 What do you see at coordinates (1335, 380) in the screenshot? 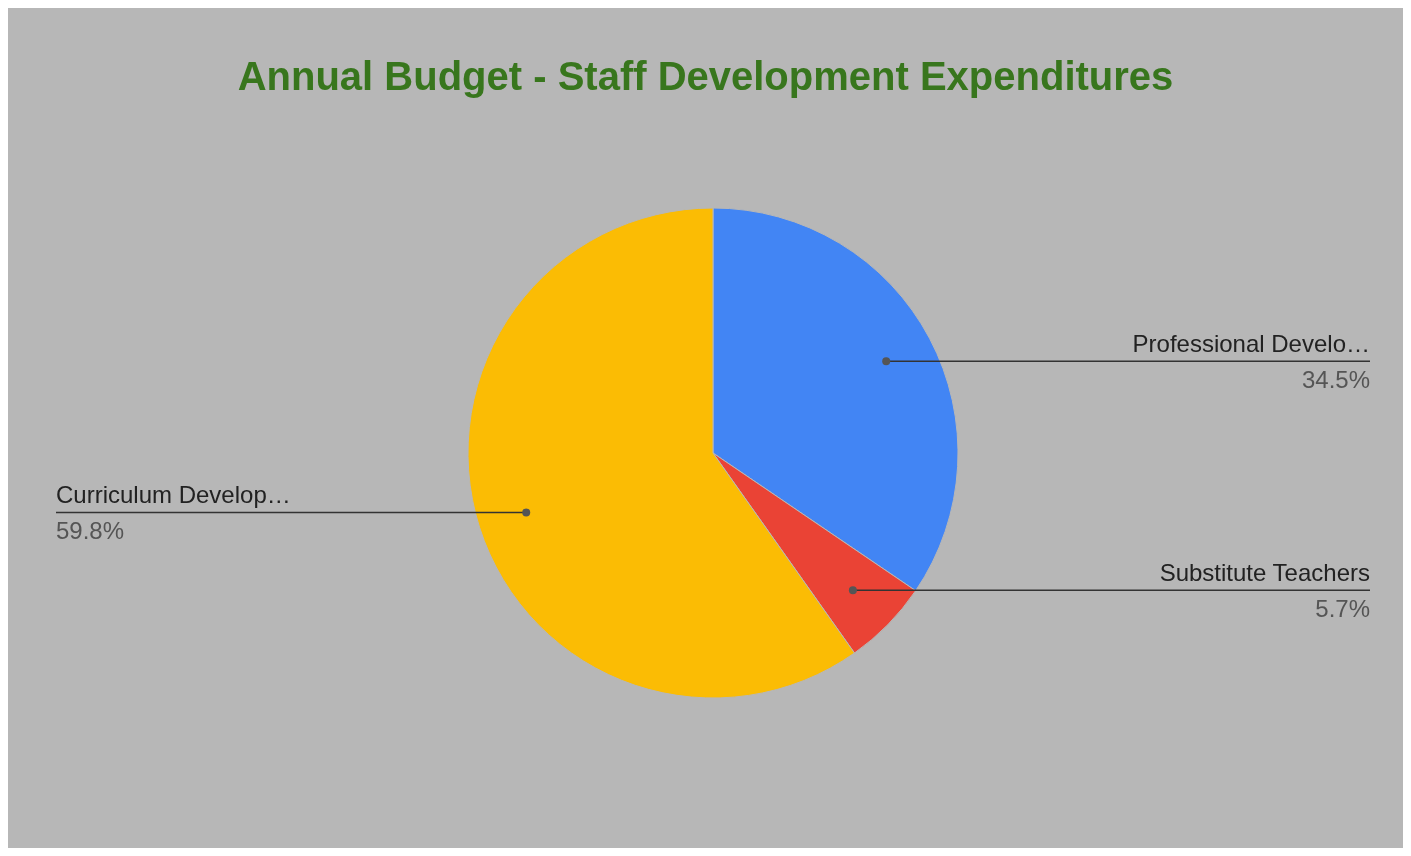
I see `data-label: 34.5%` at bounding box center [1335, 380].